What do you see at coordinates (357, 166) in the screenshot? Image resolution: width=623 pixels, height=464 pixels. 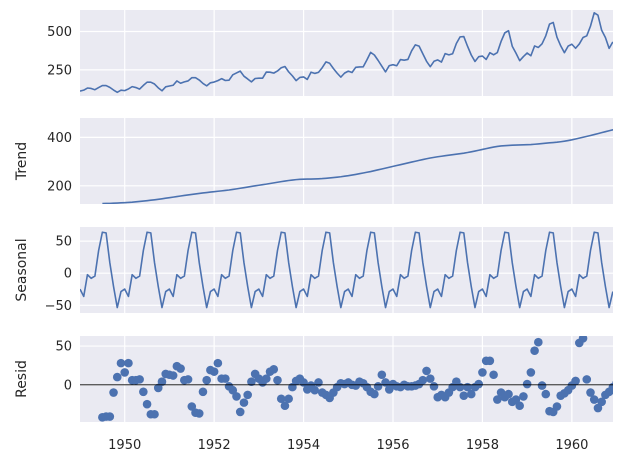 I see `trend-series-line` at bounding box center [357, 166].